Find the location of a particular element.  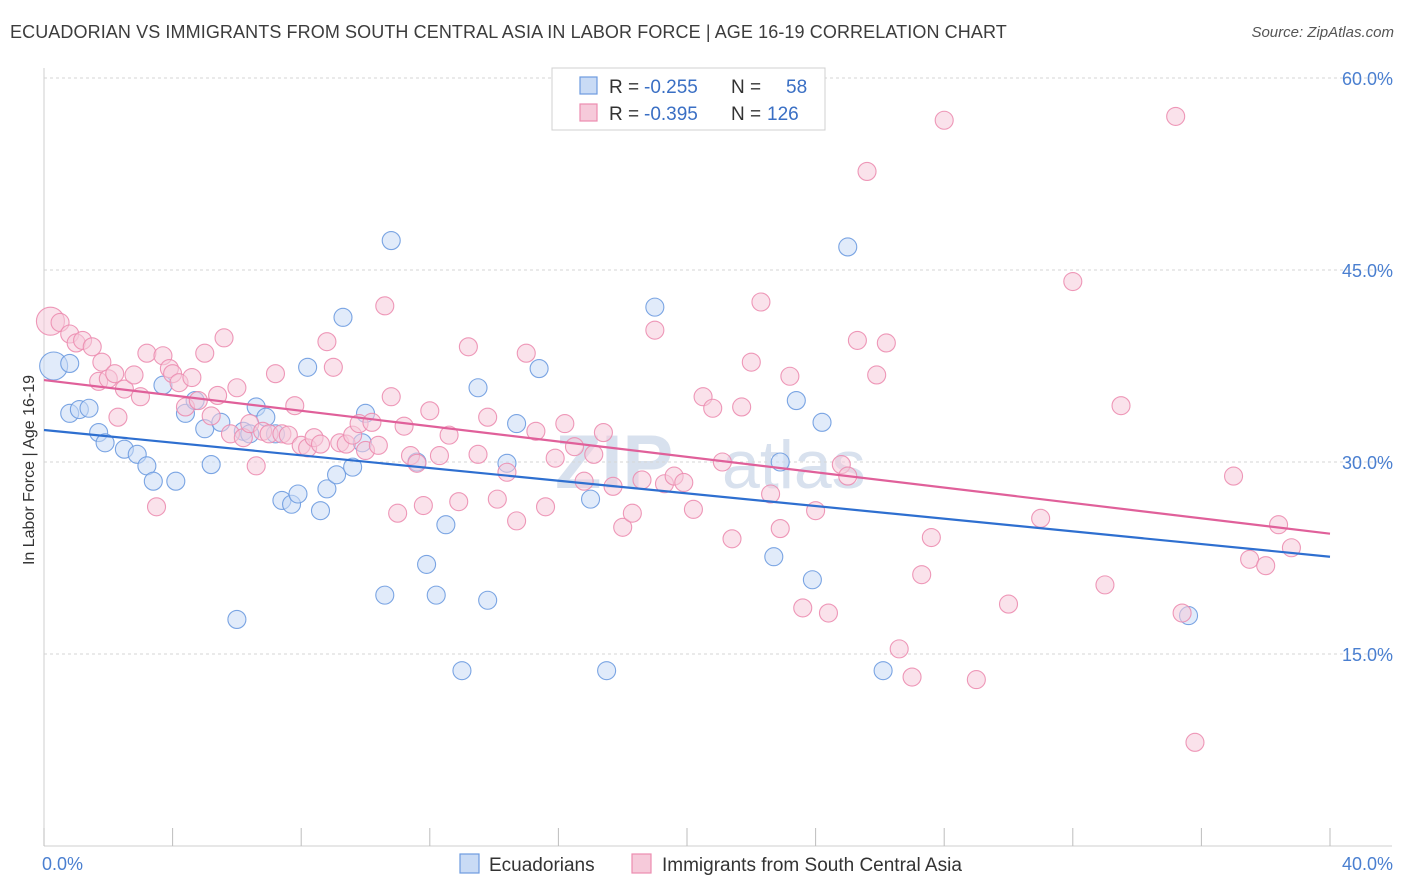

legend-swatch-immigrants is located at coordinates (641, 863).